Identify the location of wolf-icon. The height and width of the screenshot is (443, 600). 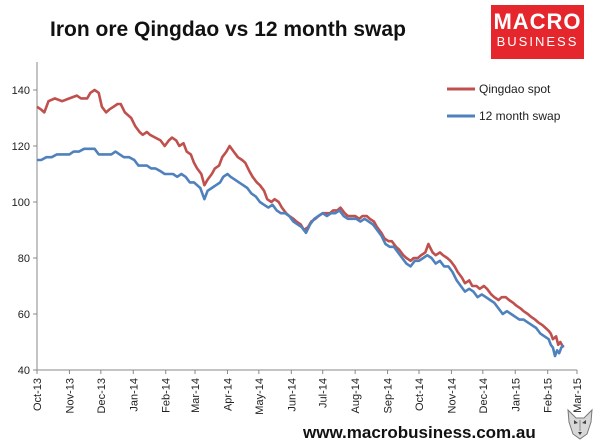
(580, 424).